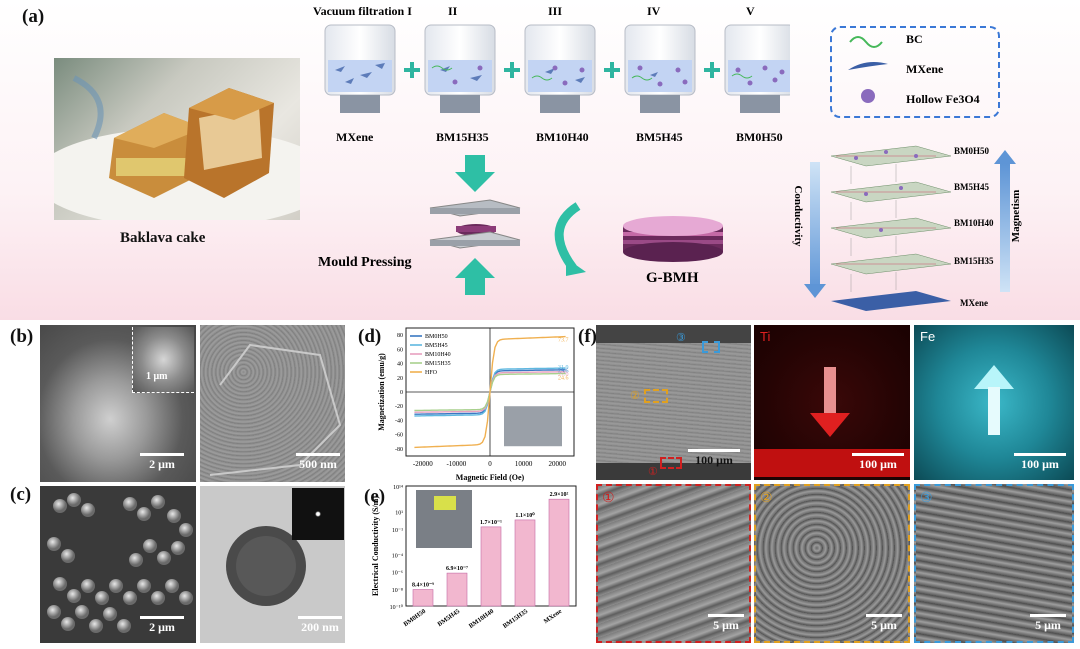  I want to click on magnetism-arrow, so click(1005, 228).